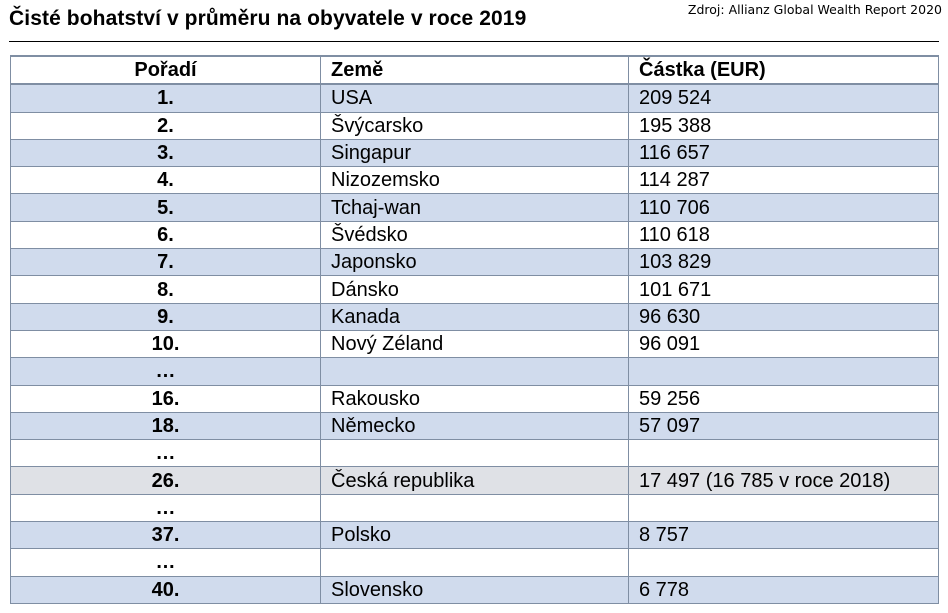  Describe the element at coordinates (783, 180) in the screenshot. I see `amount-cell: 114 287` at that location.